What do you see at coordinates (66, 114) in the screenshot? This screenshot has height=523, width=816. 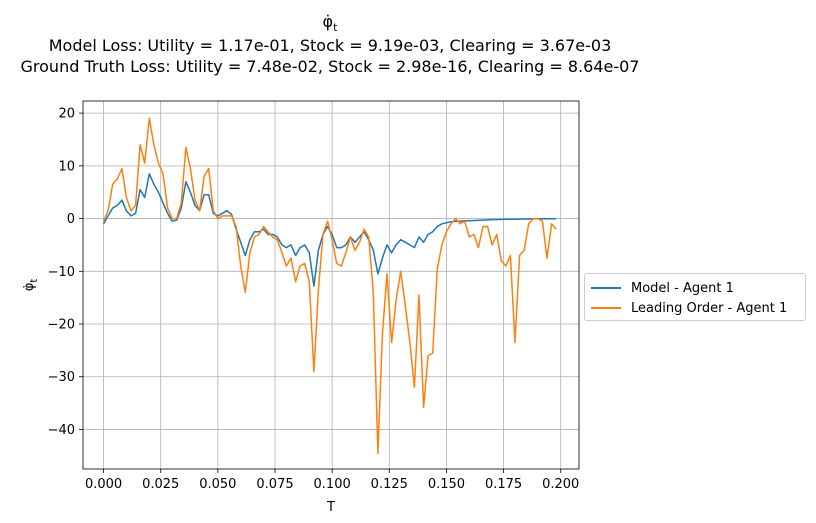 I see `y-tick-label-0: 20` at bounding box center [66, 114].